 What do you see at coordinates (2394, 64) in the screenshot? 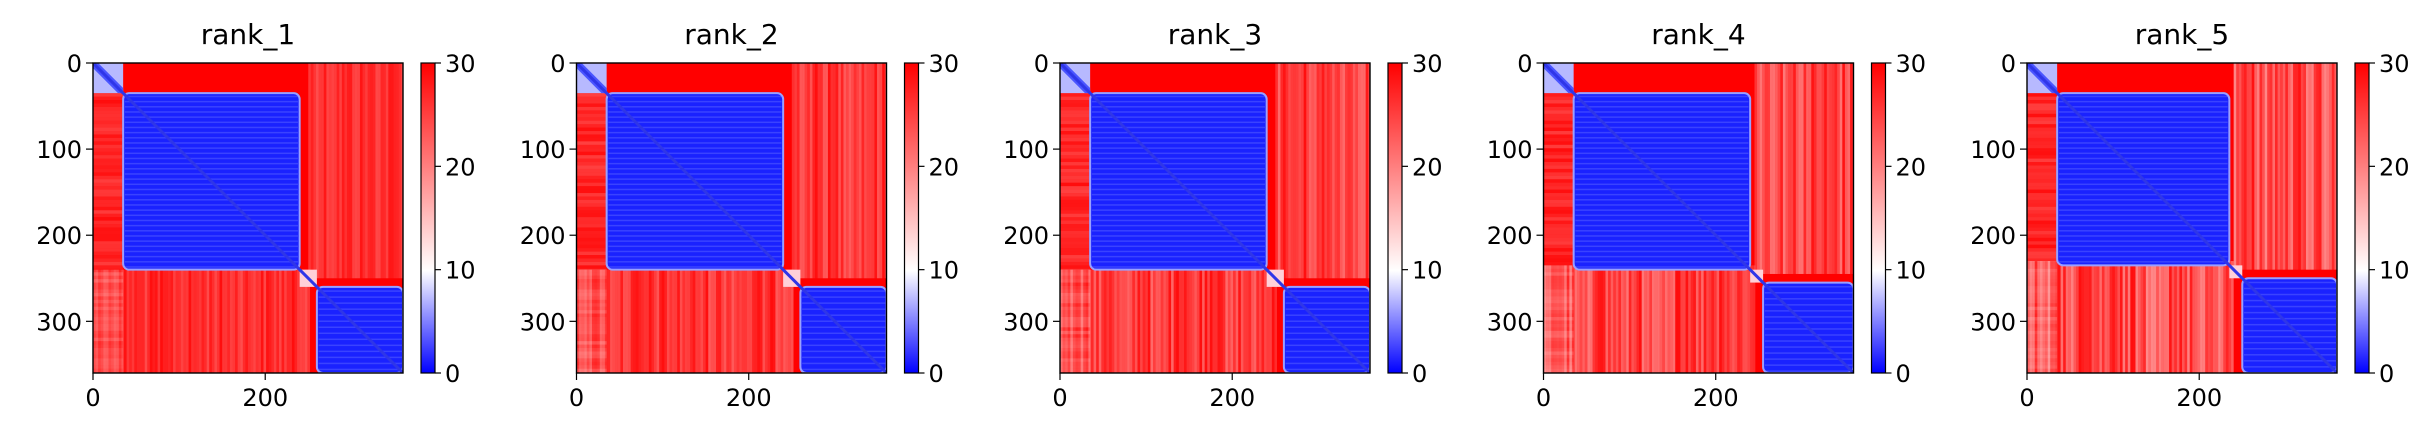
I see `colorbar-tick-label: 30` at bounding box center [2394, 64].